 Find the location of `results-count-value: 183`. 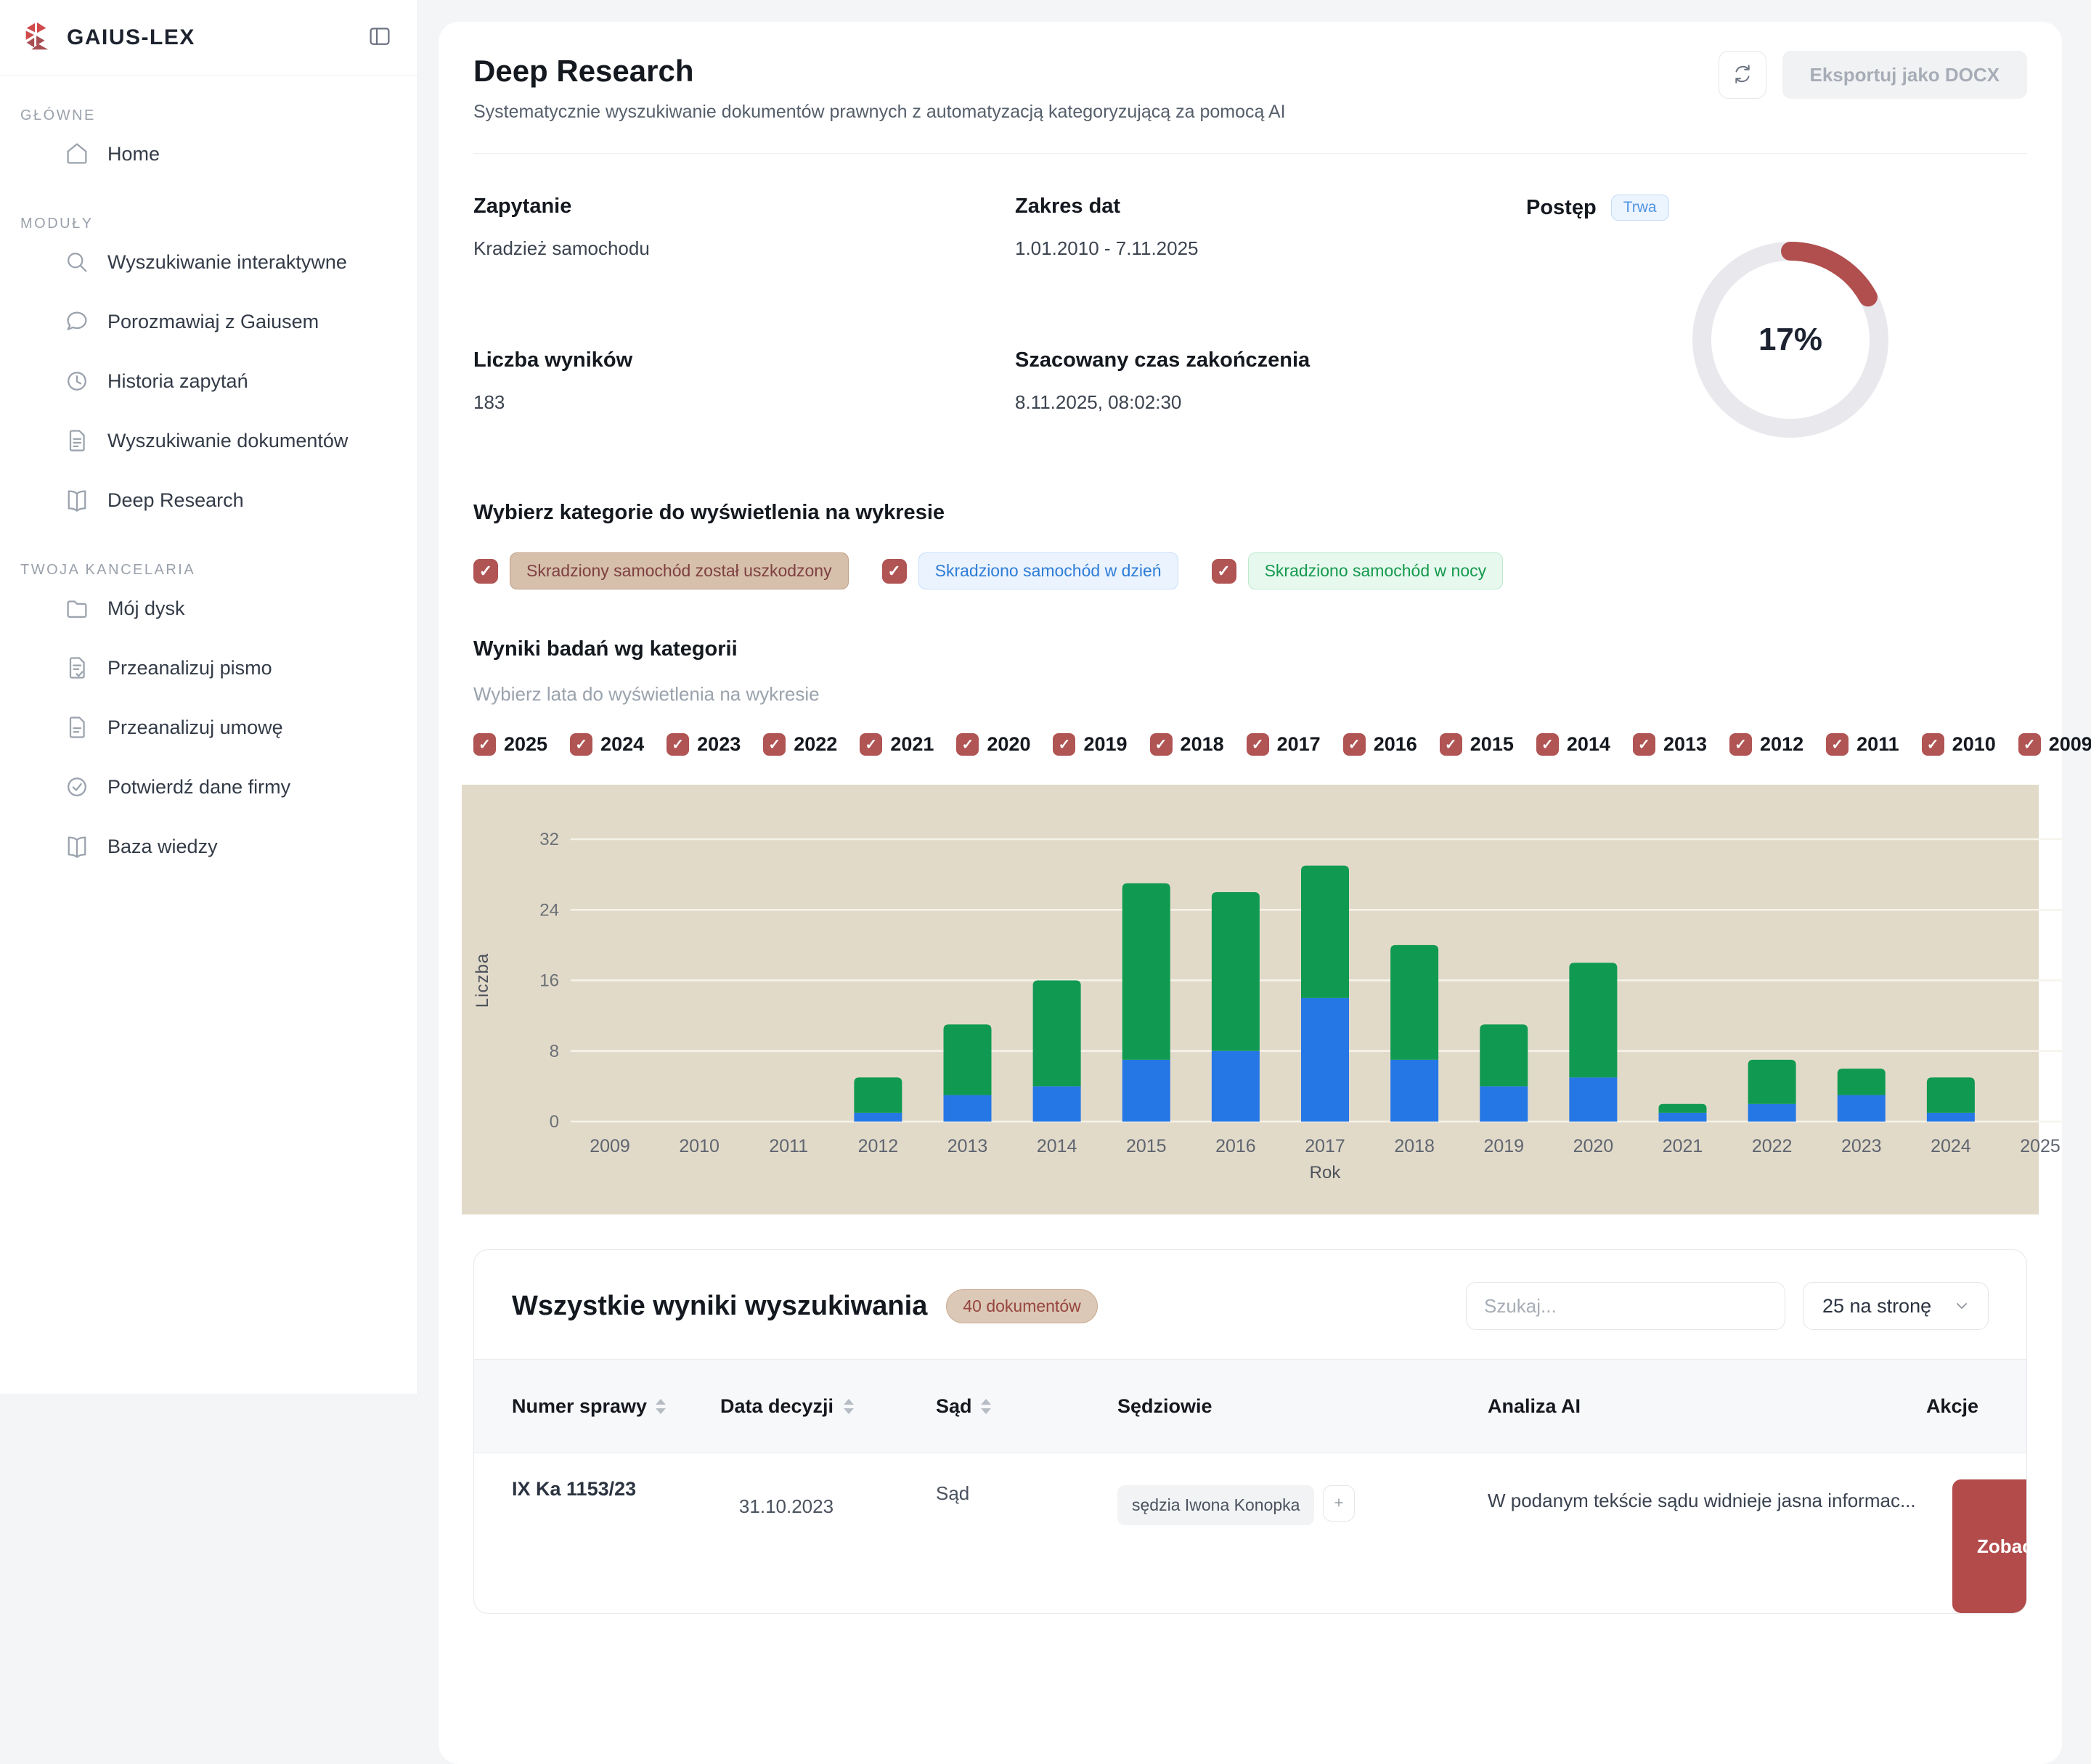

results-count-value: 183 is located at coordinates (489, 402).